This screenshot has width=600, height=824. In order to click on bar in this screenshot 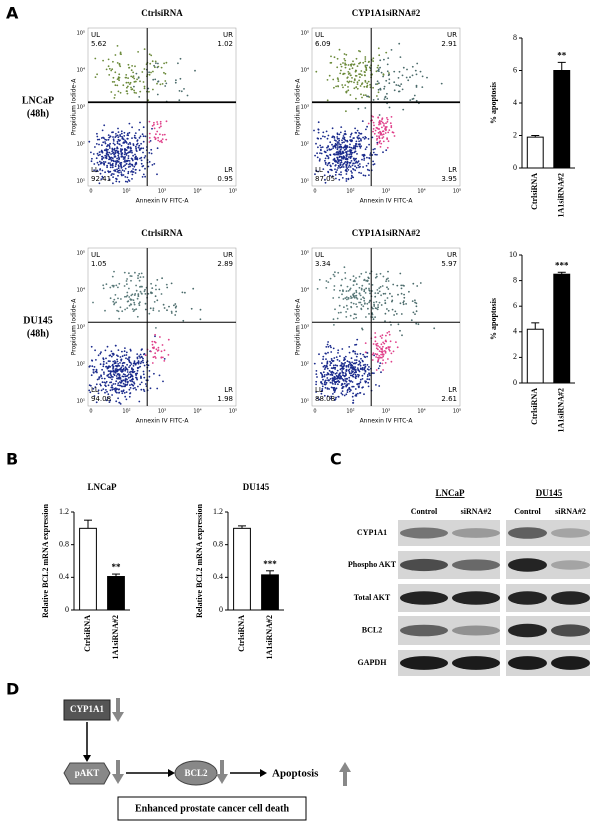, I will do `click(270, 592)`.